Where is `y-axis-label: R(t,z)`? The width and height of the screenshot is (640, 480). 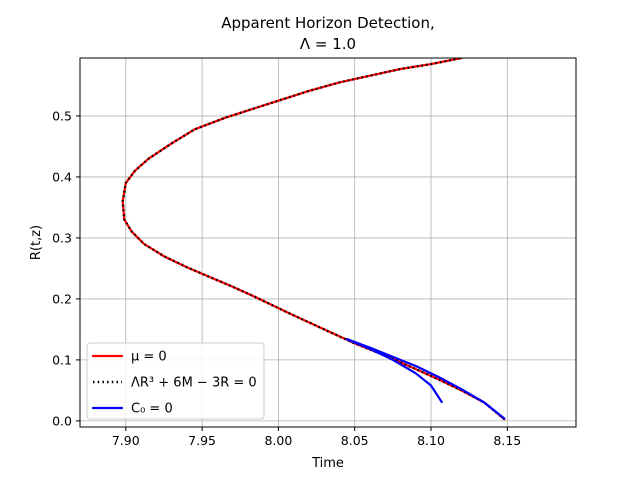
y-axis-label: R(t,z) is located at coordinates (36, 242).